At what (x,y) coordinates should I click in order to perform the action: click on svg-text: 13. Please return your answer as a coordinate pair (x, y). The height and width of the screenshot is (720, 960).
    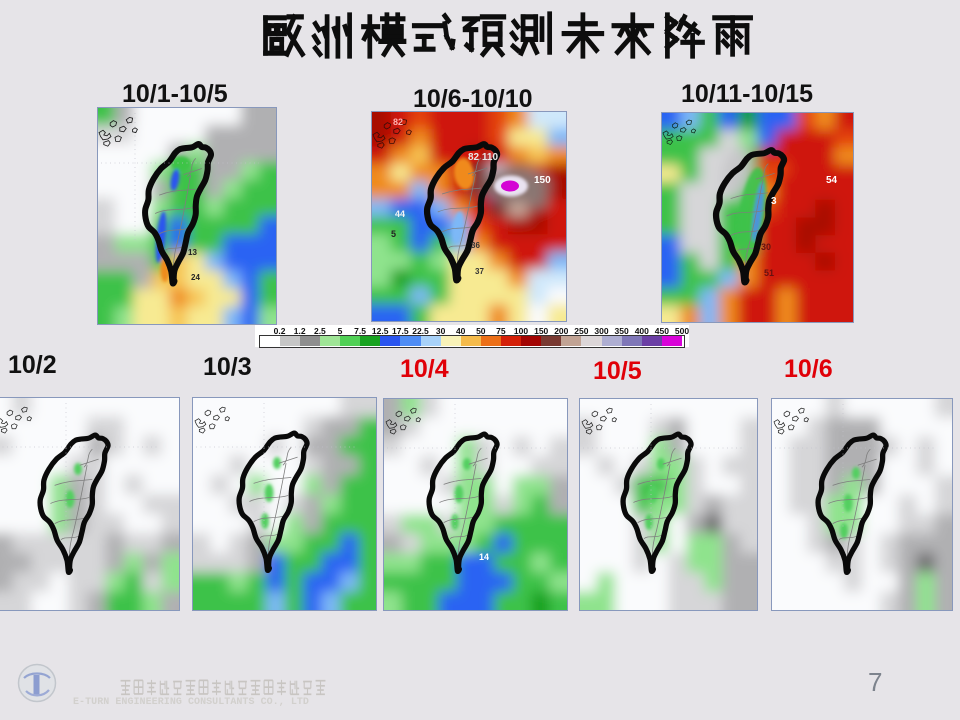
    Looking at the image, I should click on (192, 252).